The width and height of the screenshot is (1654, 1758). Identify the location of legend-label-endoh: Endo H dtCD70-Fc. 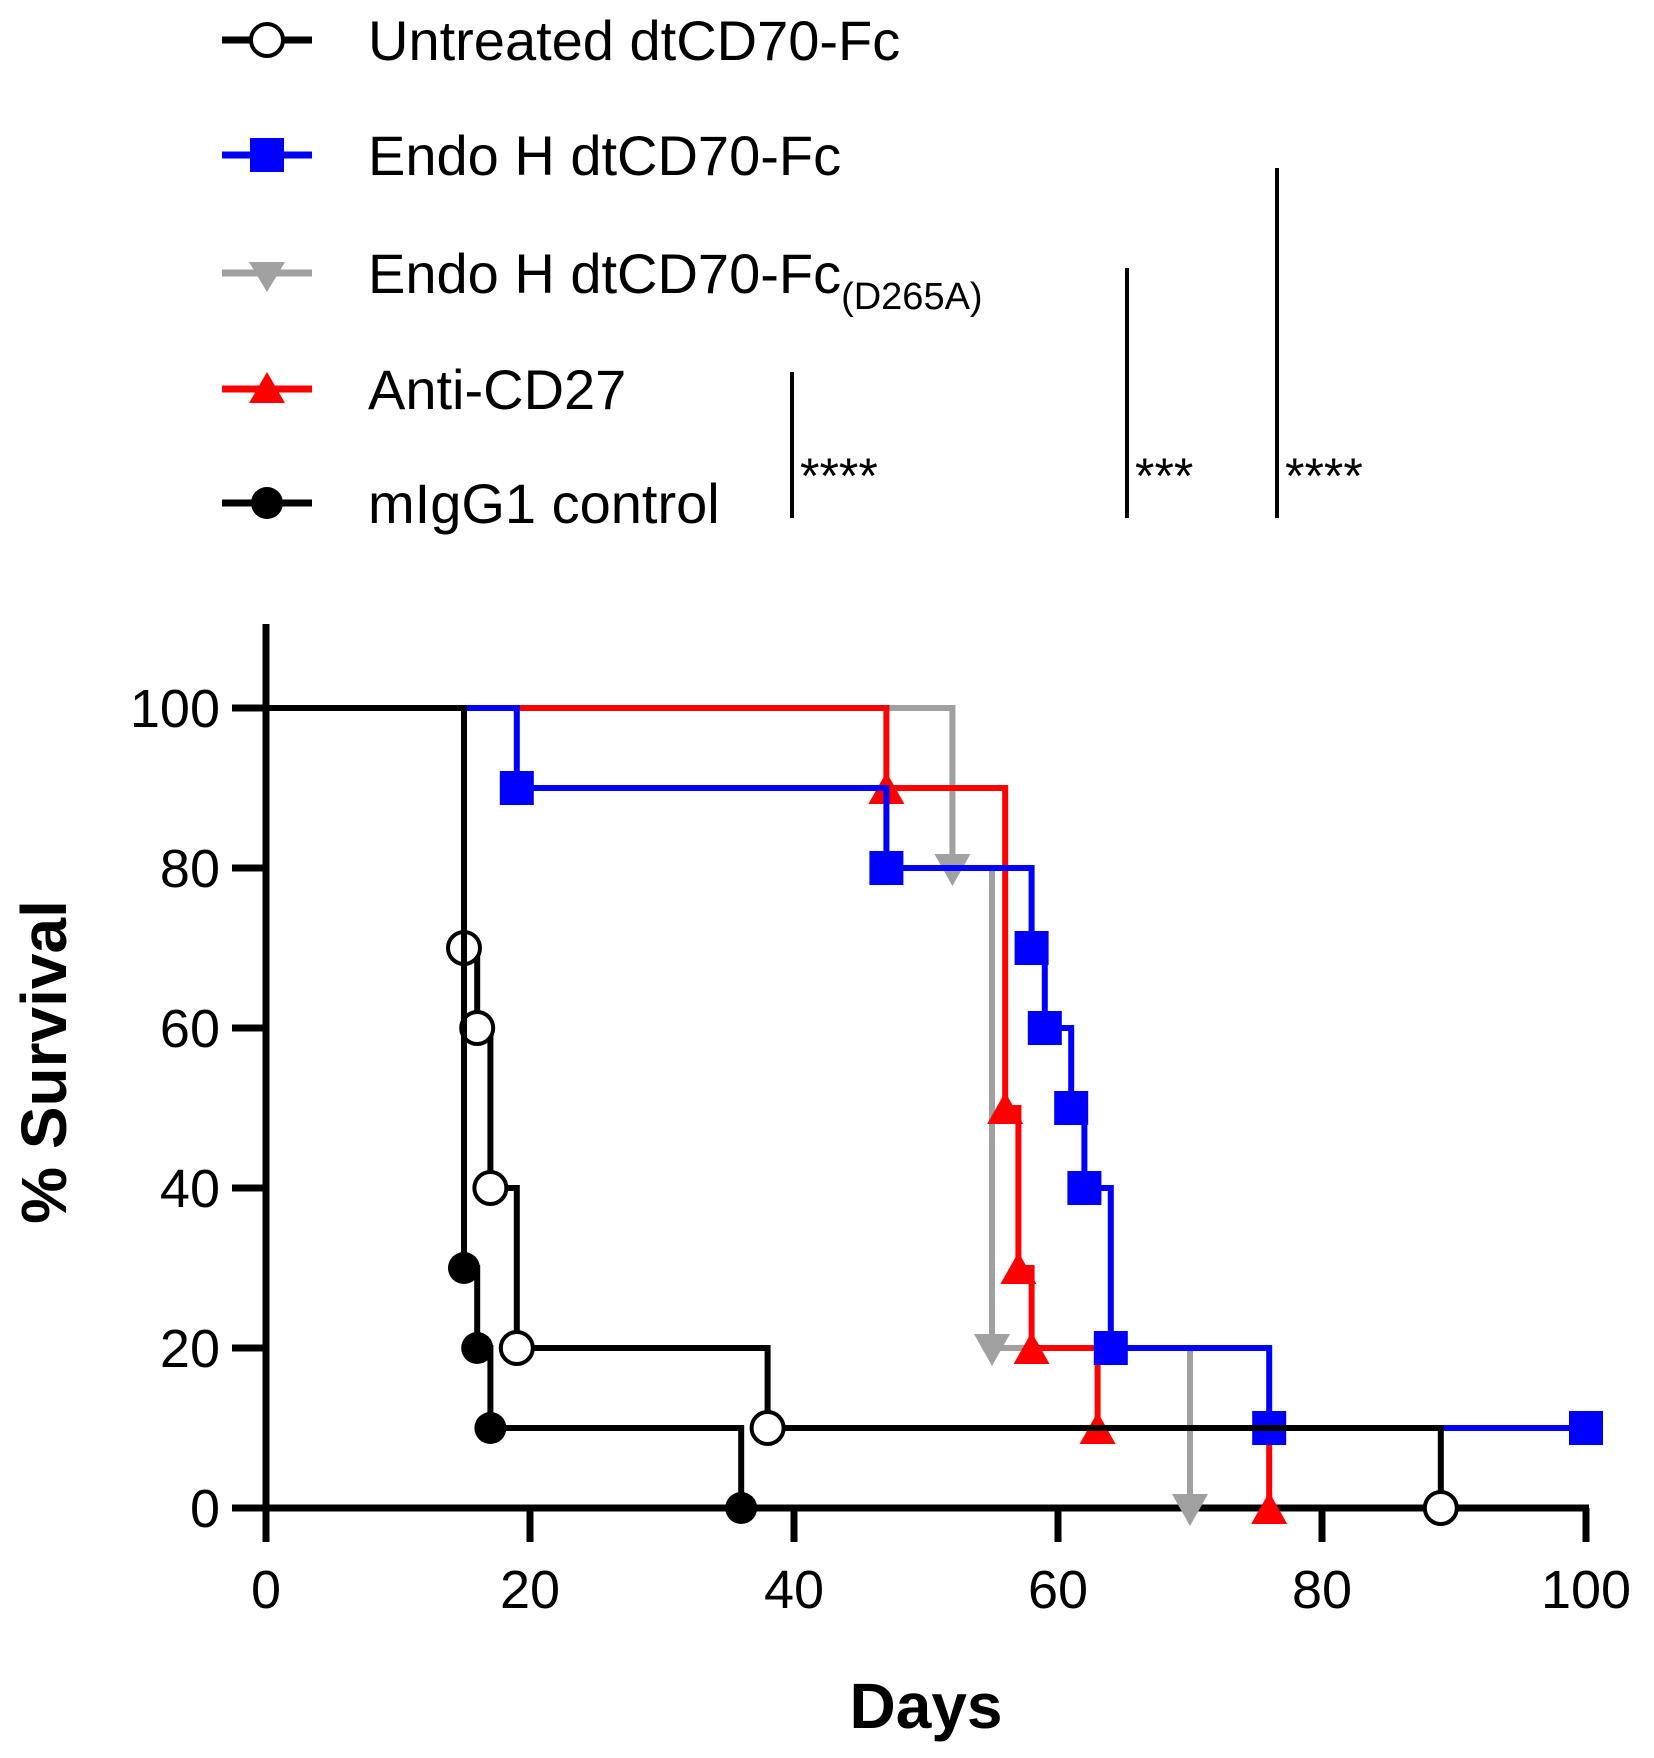
(604, 155).